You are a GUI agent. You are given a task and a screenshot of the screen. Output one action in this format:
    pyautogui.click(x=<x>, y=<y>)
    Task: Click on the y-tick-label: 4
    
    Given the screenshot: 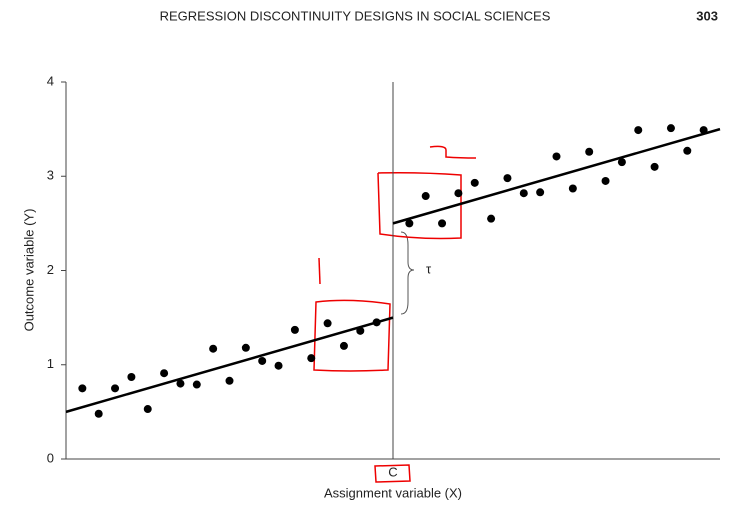 What is the action you would take?
    pyautogui.click(x=50, y=80)
    